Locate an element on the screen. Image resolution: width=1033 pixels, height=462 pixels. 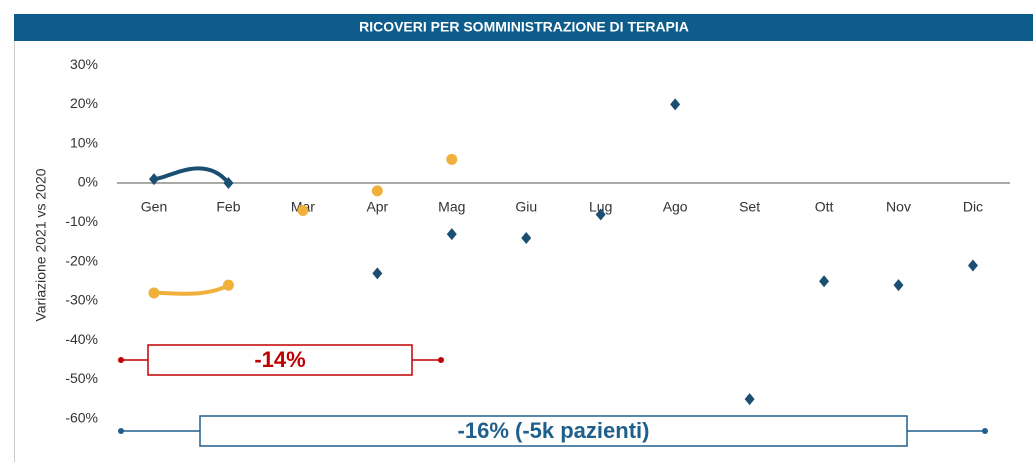
annotation-text: -14% is located at coordinates (279, 359).